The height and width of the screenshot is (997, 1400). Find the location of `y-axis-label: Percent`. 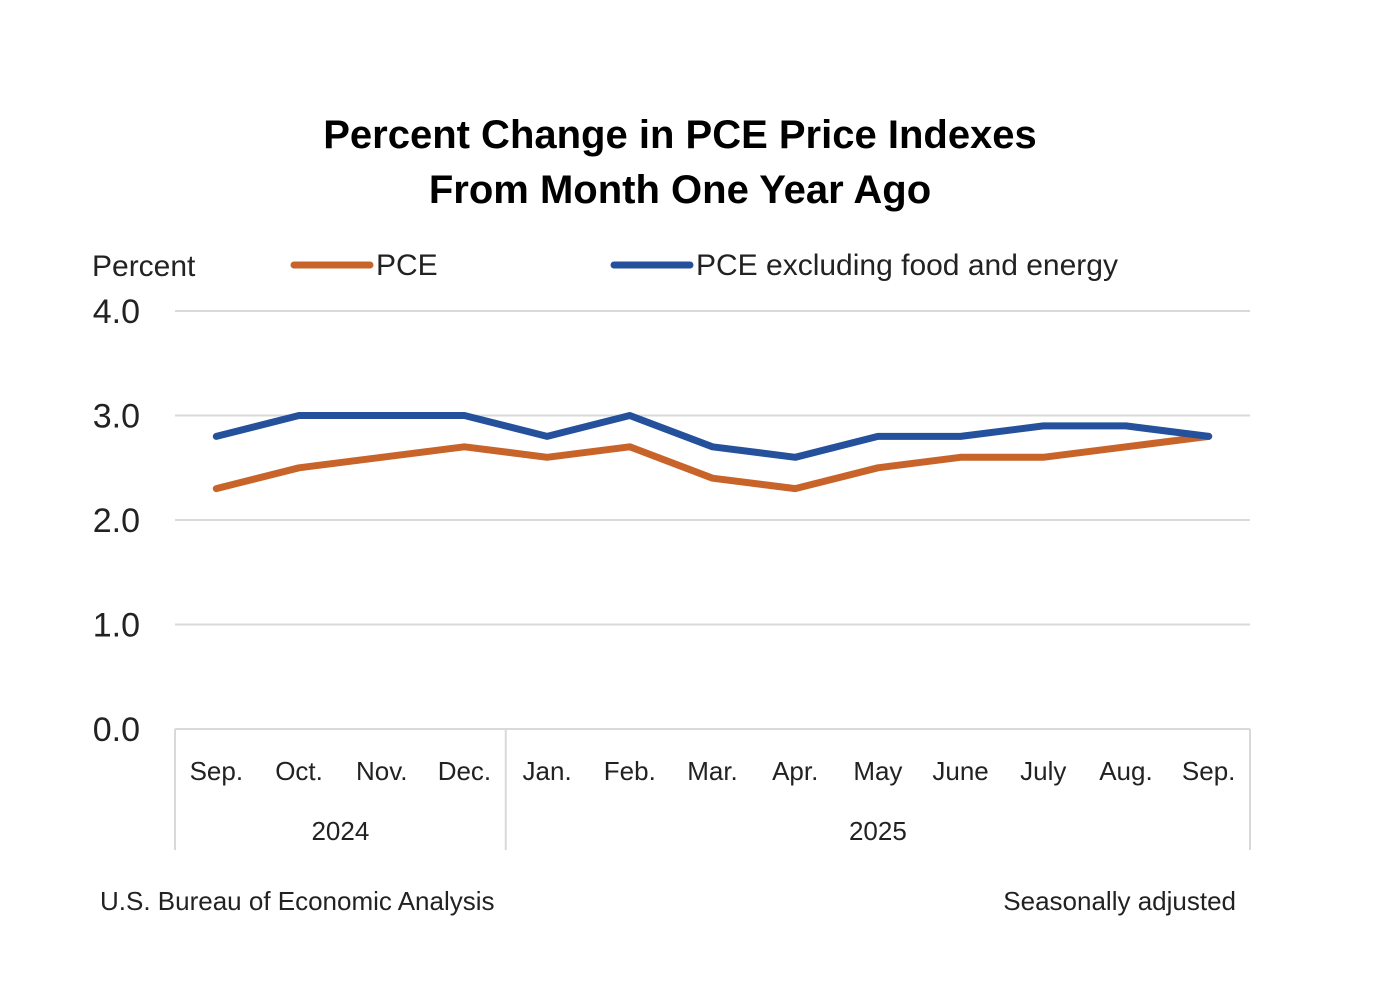

y-axis-label: Percent is located at coordinates (144, 266).